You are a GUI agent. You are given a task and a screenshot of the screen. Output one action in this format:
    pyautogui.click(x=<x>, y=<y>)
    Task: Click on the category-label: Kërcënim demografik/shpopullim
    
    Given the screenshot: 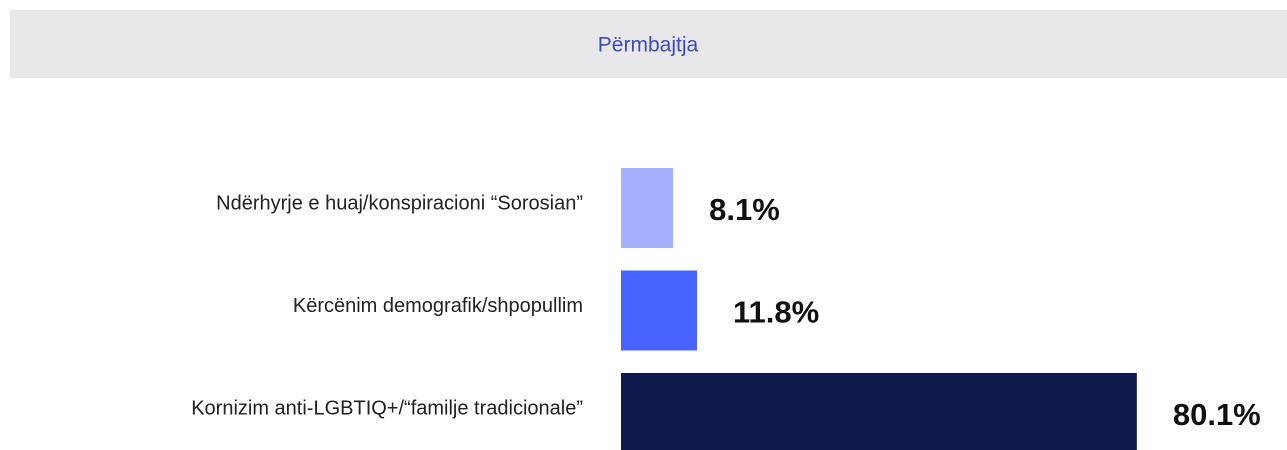 What is the action you would take?
    pyautogui.click(x=438, y=306)
    